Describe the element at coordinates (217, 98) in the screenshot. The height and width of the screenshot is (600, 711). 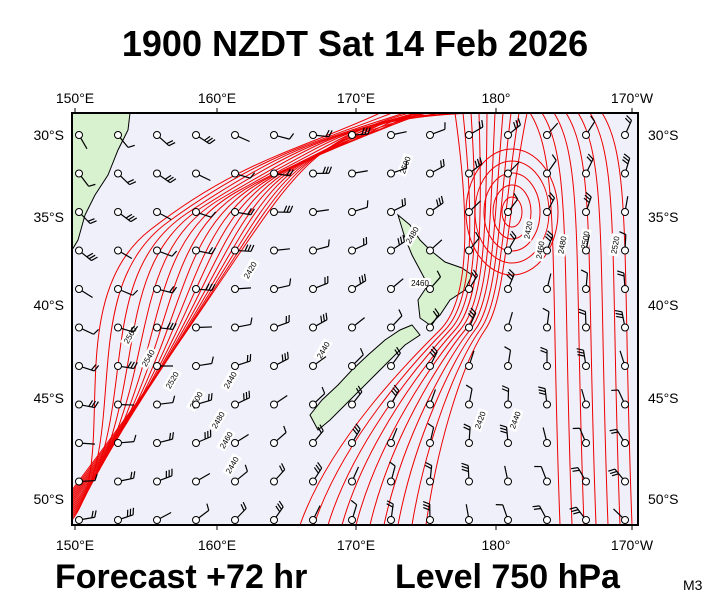
I see `top-axis-label: 160°E` at that location.